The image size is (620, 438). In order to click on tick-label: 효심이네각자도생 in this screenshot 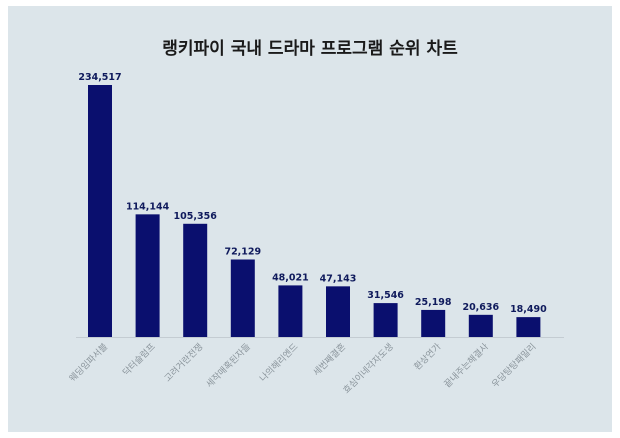, I will do `click(367, 368)`.